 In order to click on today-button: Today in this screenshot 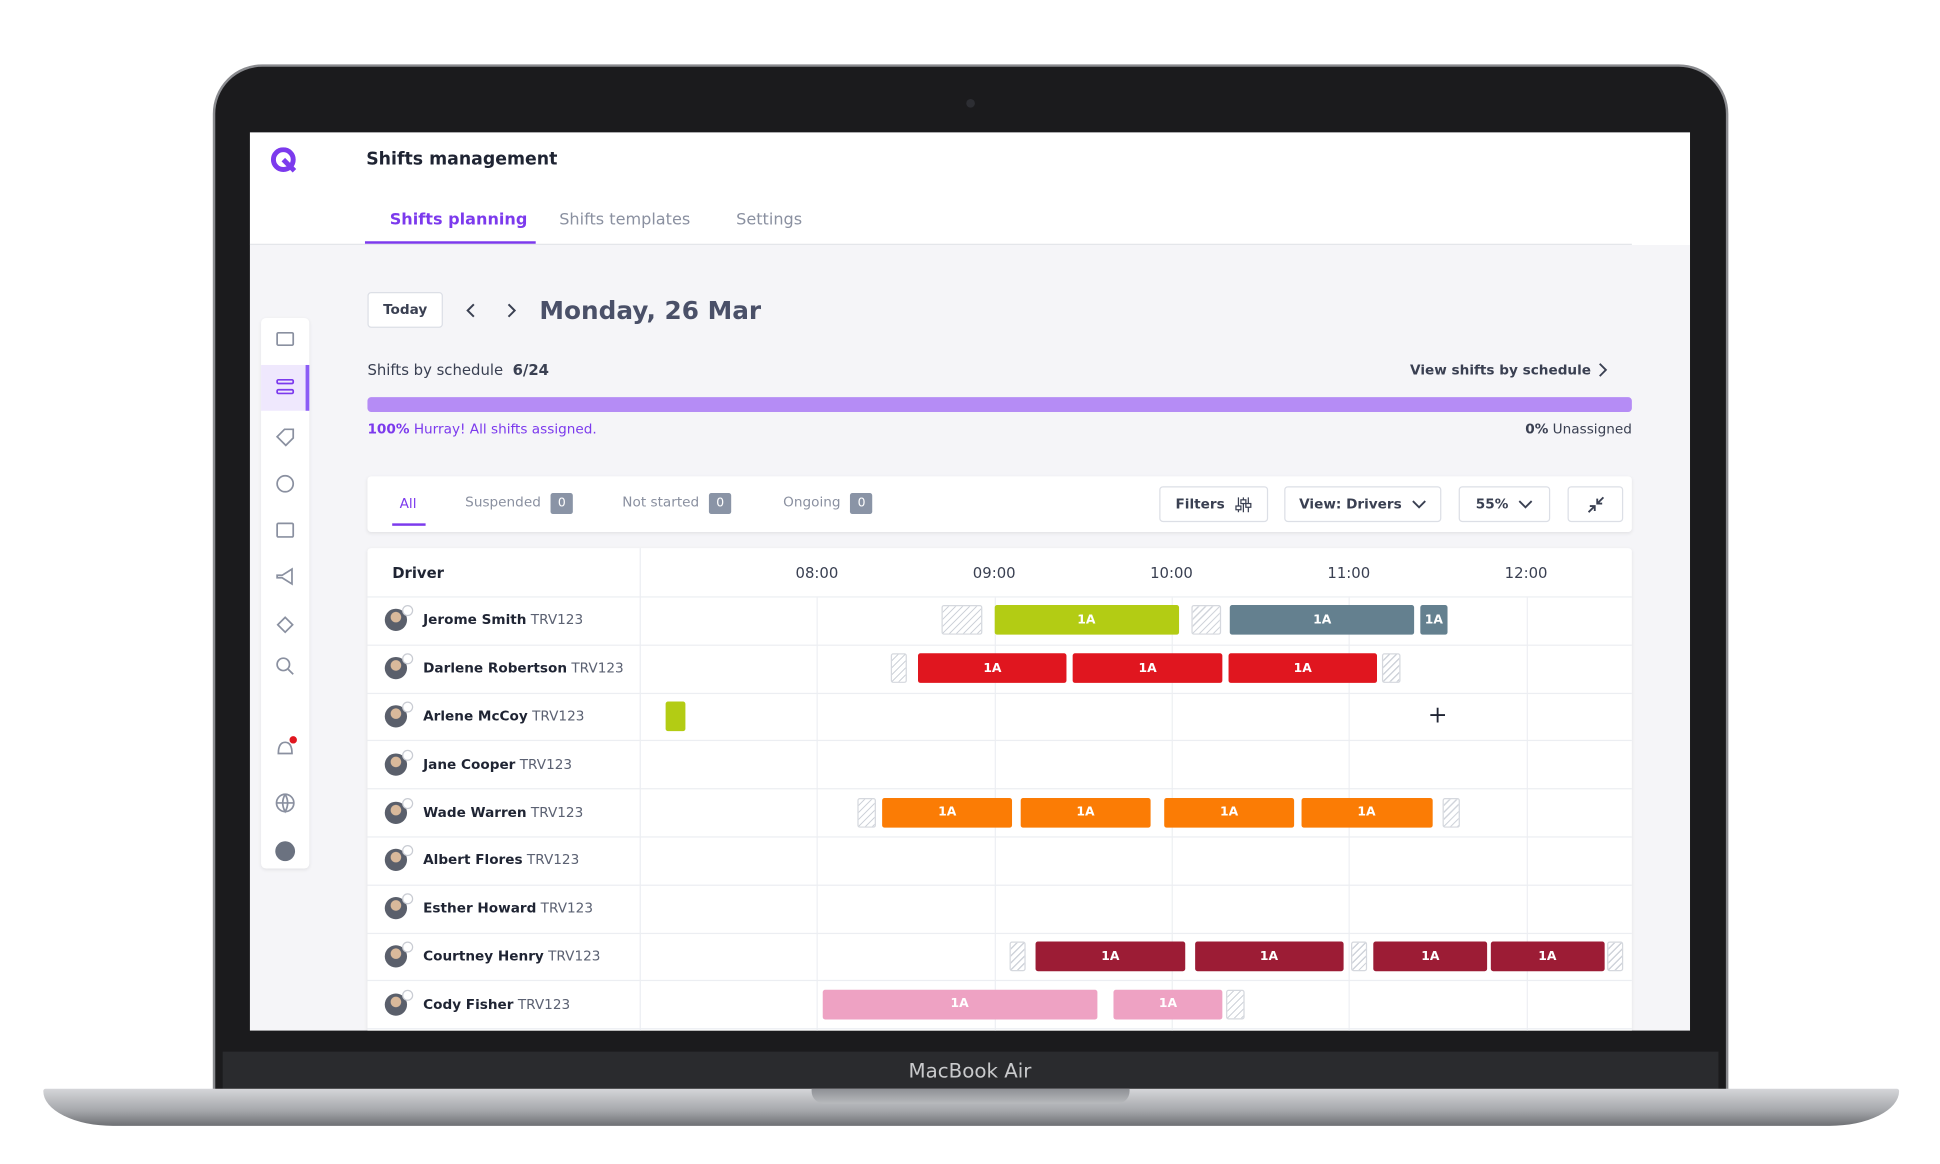, I will do `click(405, 309)`.